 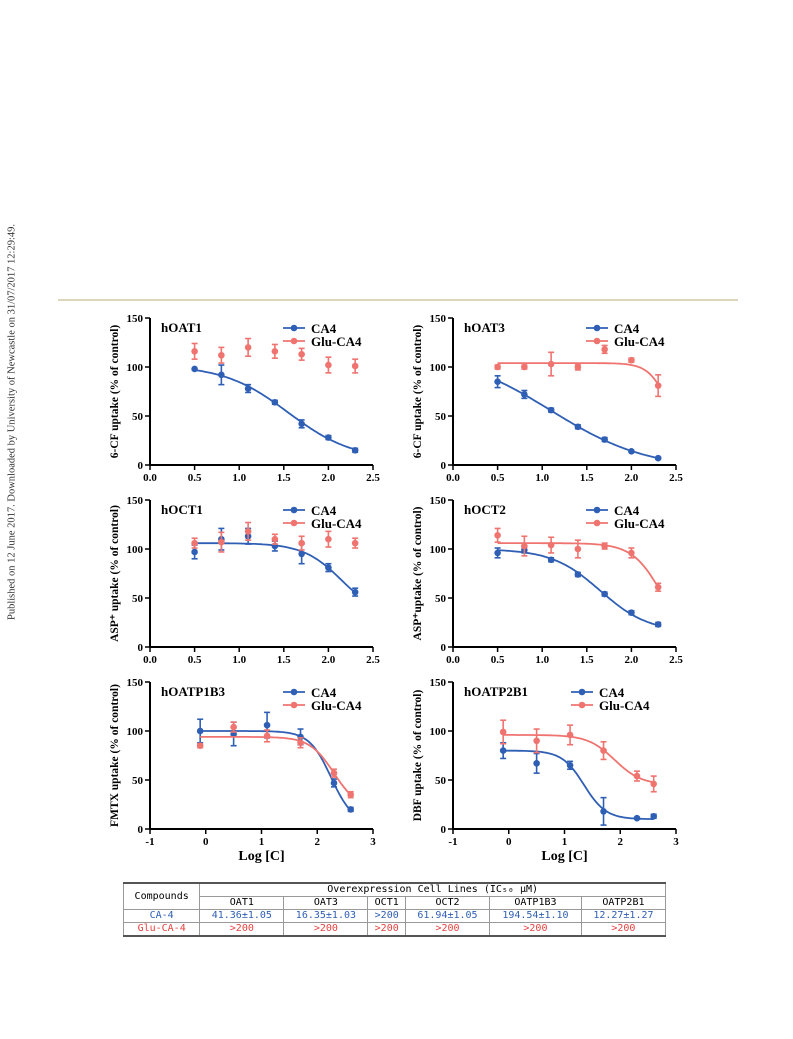 I want to click on panel-title: hOATP1B3, so click(x=193, y=691).